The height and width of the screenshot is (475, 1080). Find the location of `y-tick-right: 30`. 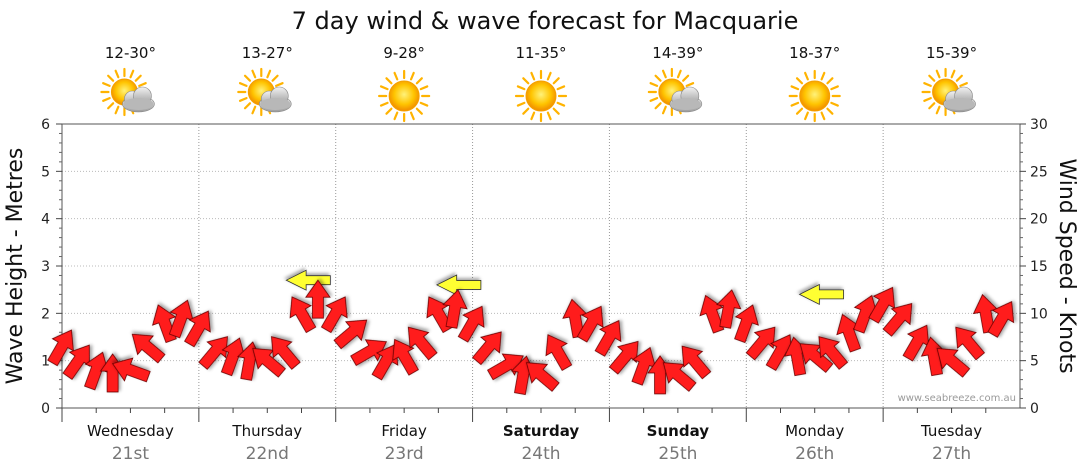

y-tick-right: 30 is located at coordinates (1039, 125).